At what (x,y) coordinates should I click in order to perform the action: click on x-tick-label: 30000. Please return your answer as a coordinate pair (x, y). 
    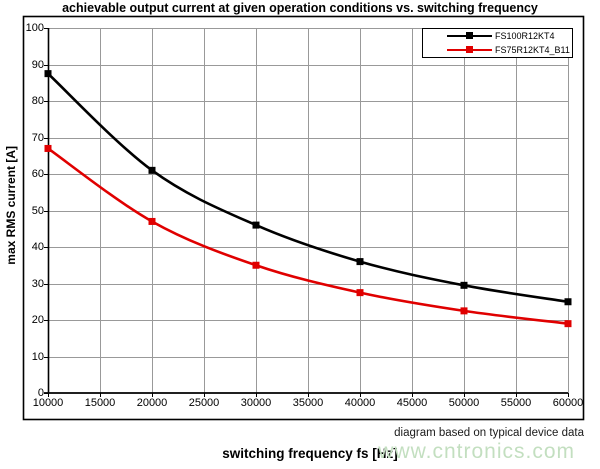
    Looking at the image, I should click on (256, 403).